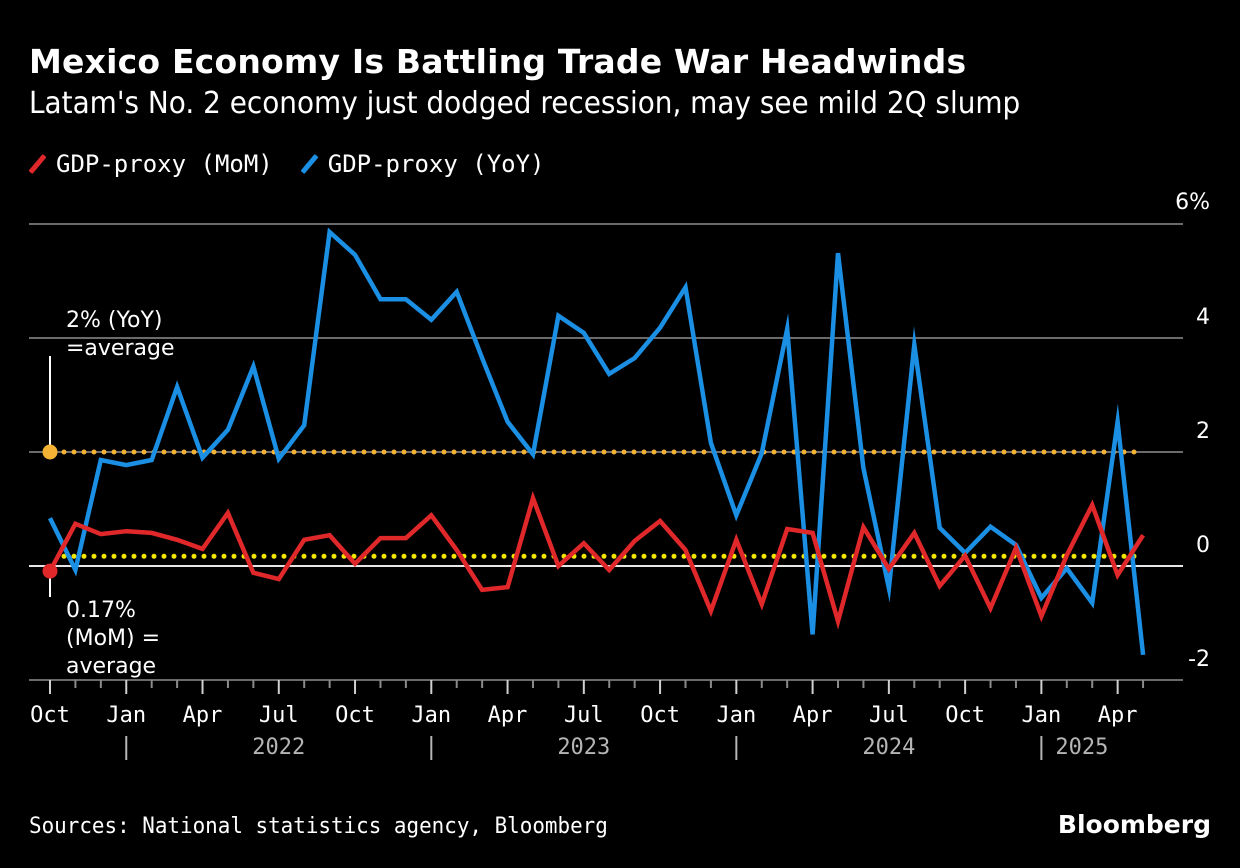  What do you see at coordinates (1199, 659) in the screenshot?
I see `y-tick-label: -2` at bounding box center [1199, 659].